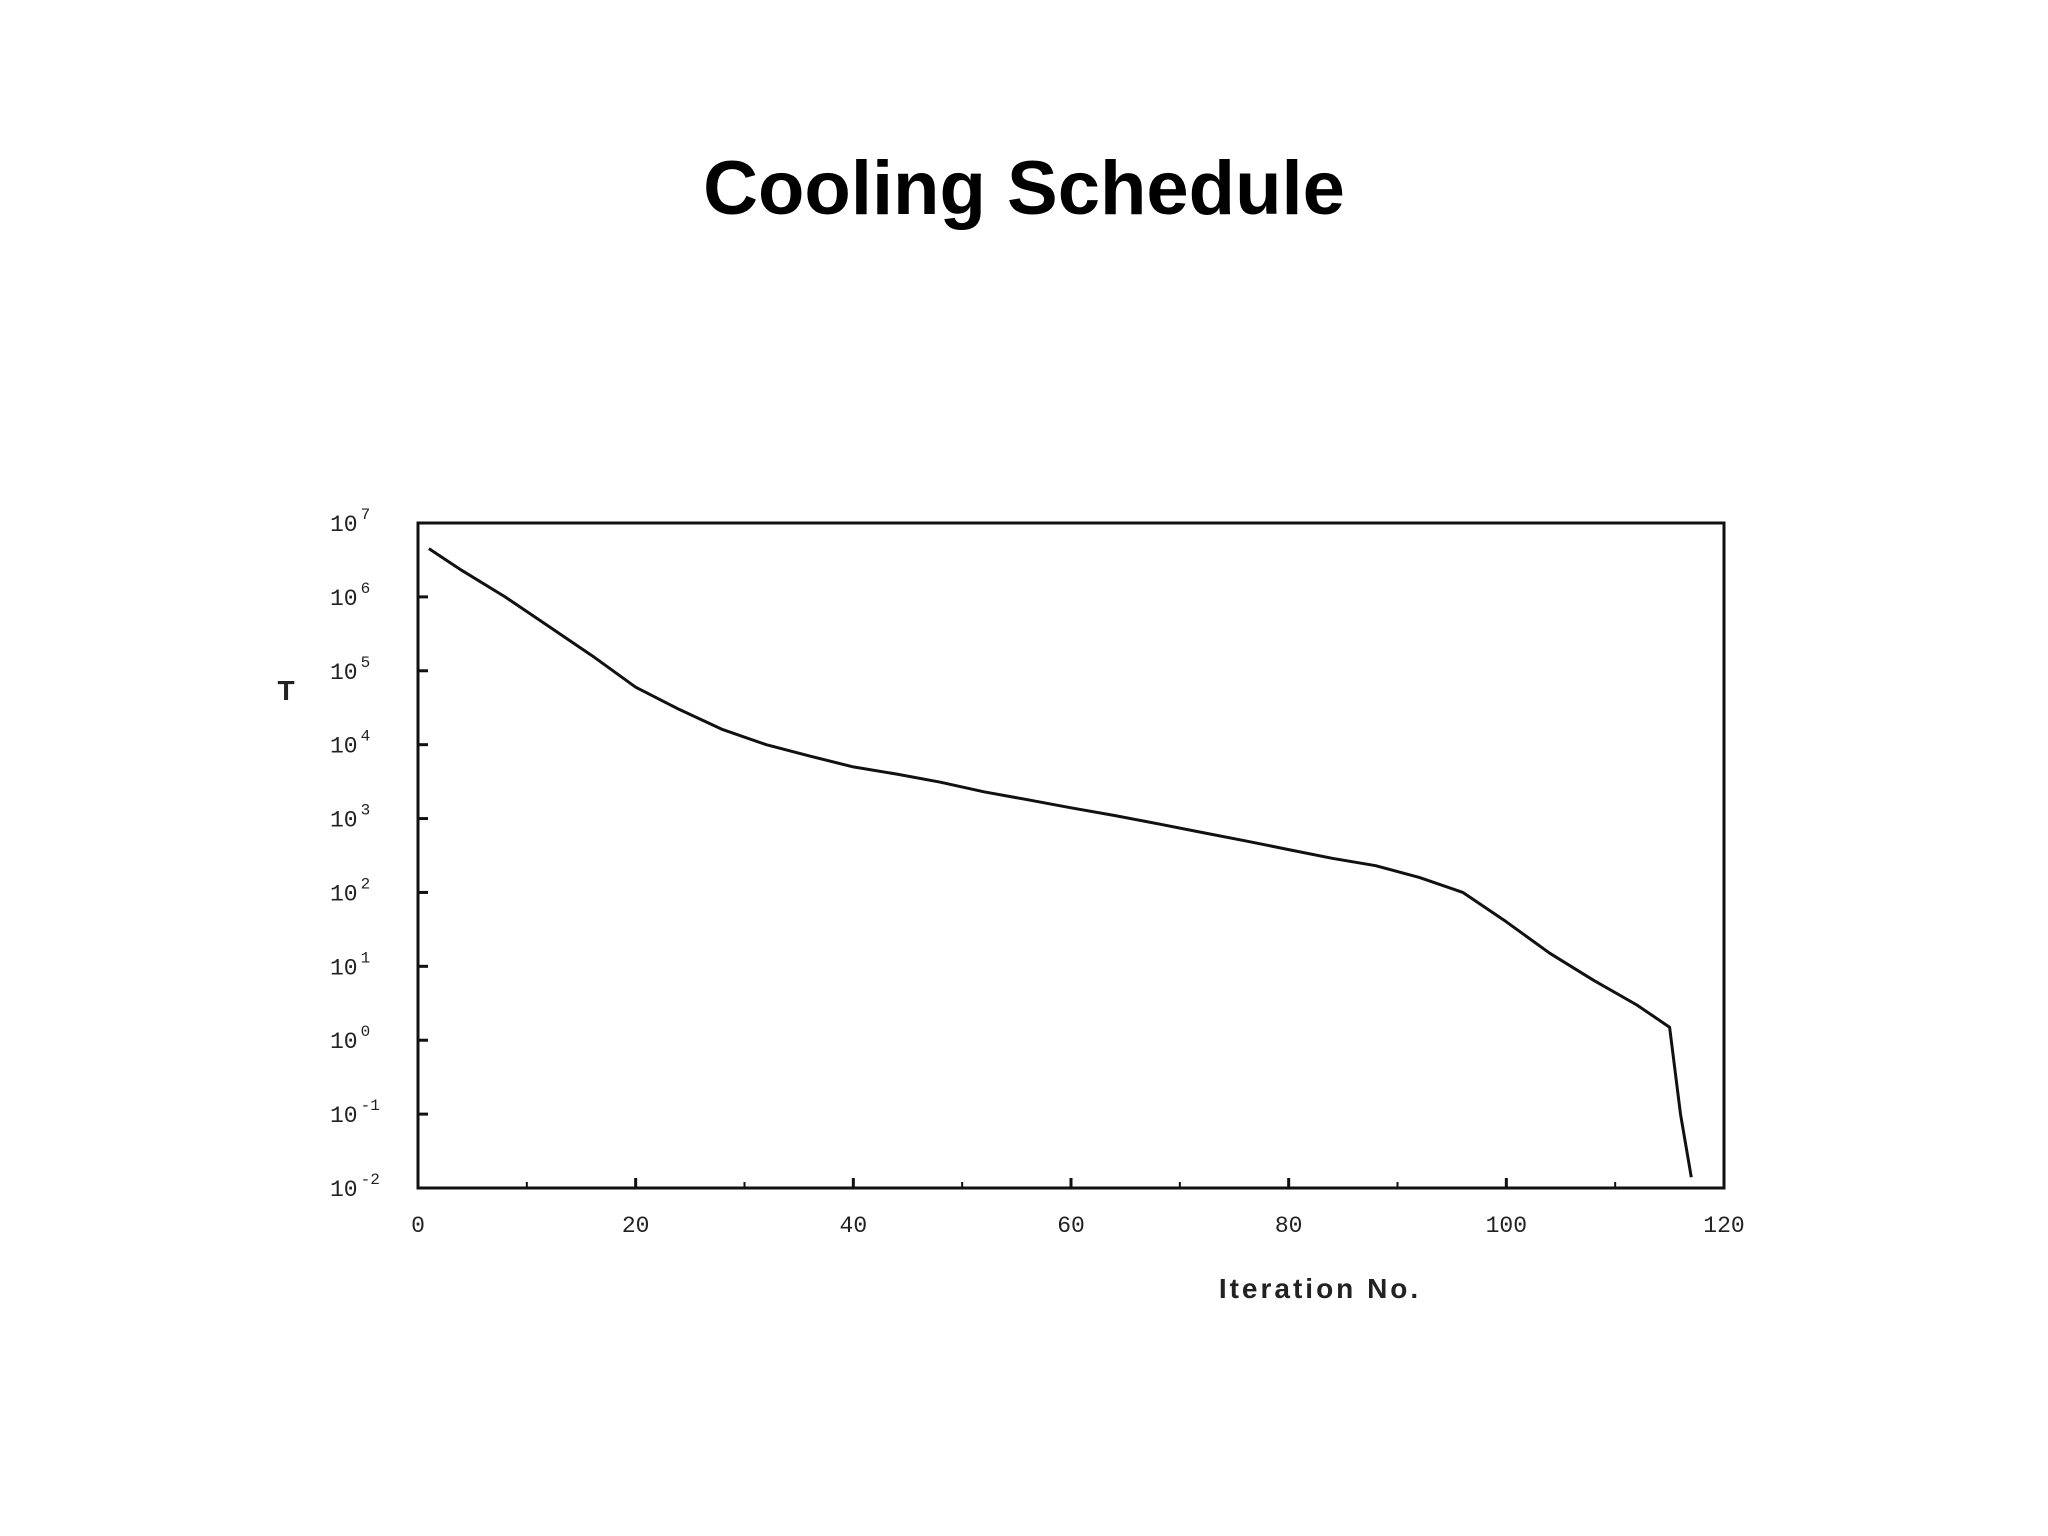  Describe the element at coordinates (418, 1226) in the screenshot. I see `x-tick-label: 0` at that location.